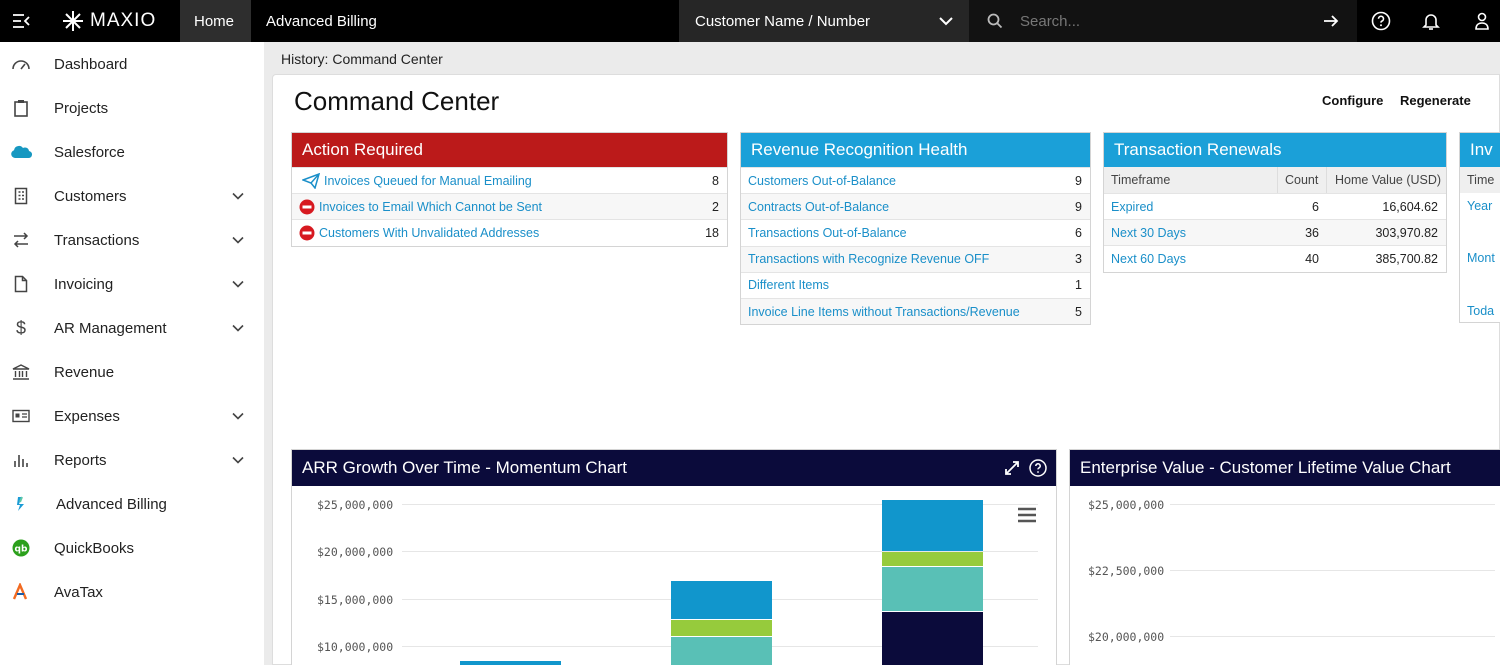  Describe the element at coordinates (110, 328) in the screenshot. I see `sidebar-item-label: AR Management` at that location.